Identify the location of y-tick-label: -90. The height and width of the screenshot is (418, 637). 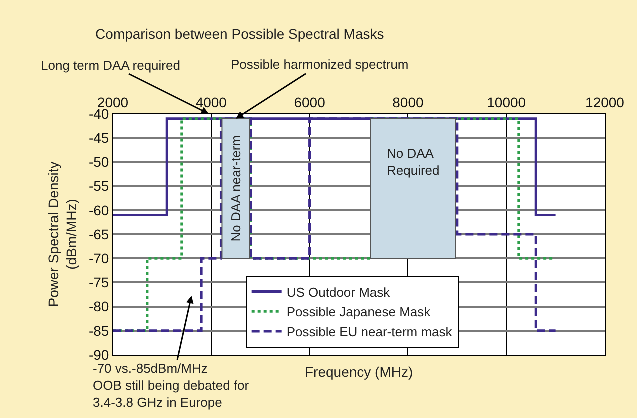
(99, 354).